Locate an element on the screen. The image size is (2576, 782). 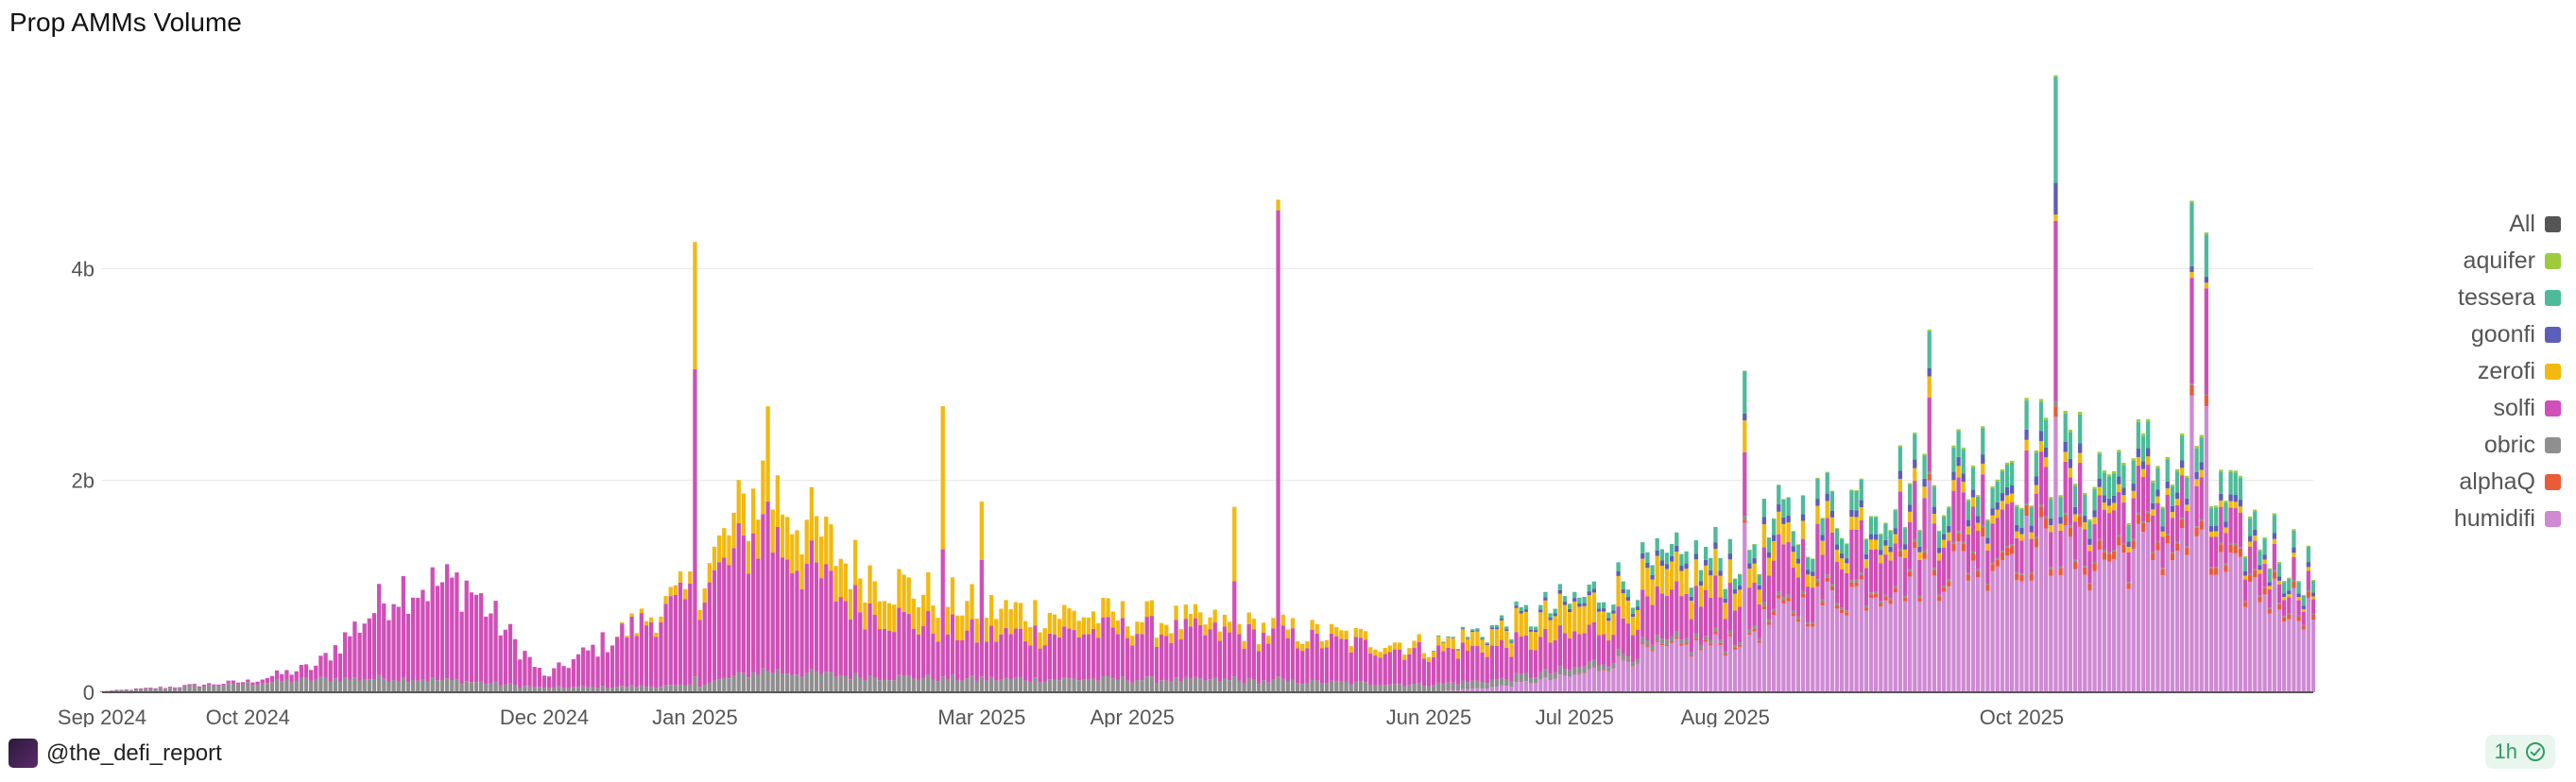
legend-item-all: All is located at coordinates (2507, 224).